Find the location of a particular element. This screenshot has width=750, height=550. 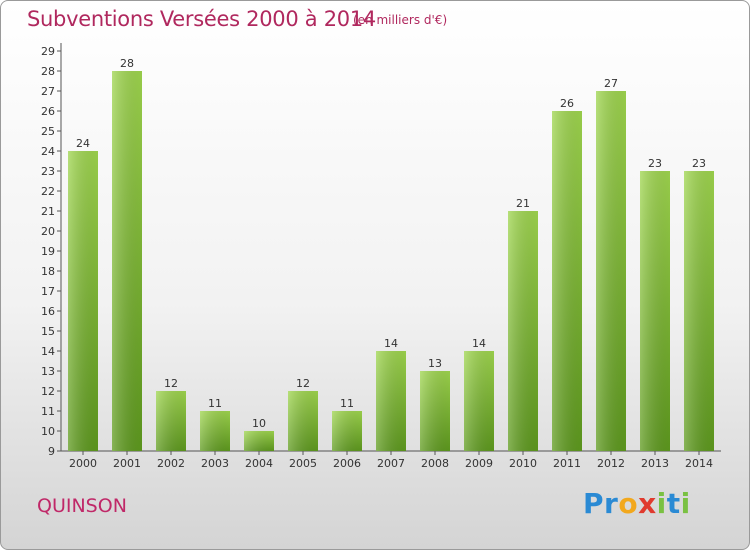

y-tick-label: 22 is located at coordinates (48, 191).